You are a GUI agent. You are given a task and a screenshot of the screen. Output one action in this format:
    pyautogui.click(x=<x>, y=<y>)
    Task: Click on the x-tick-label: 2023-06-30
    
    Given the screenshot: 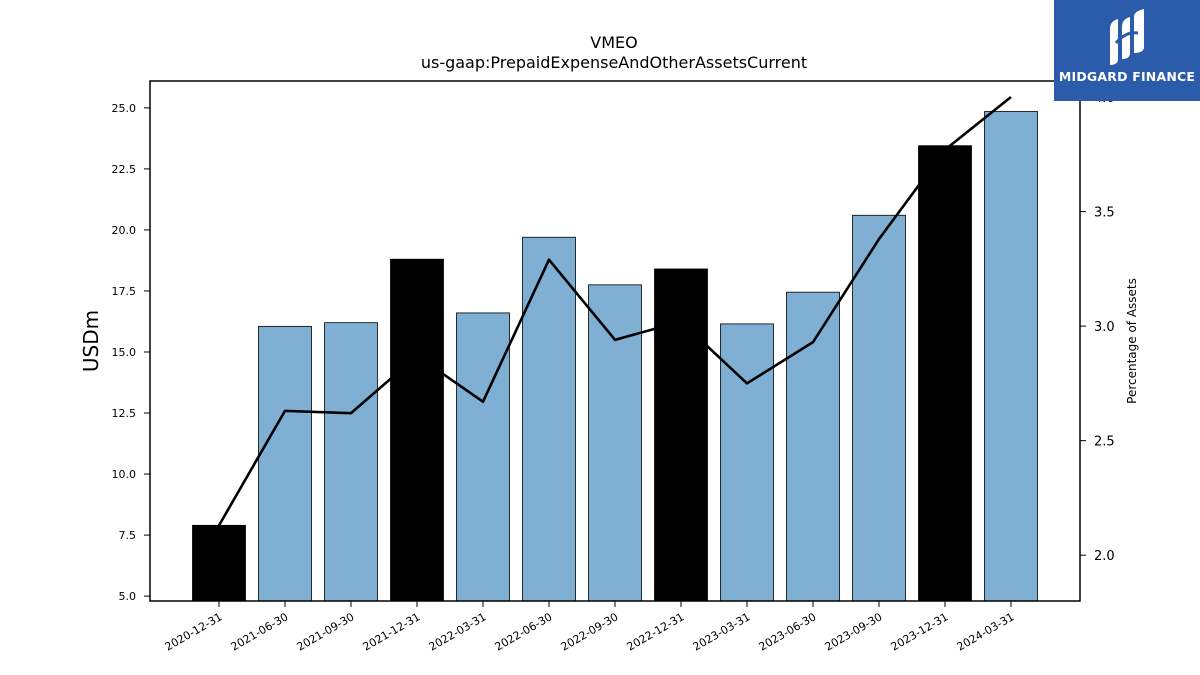 What is the action you would take?
    pyautogui.click(x=788, y=631)
    